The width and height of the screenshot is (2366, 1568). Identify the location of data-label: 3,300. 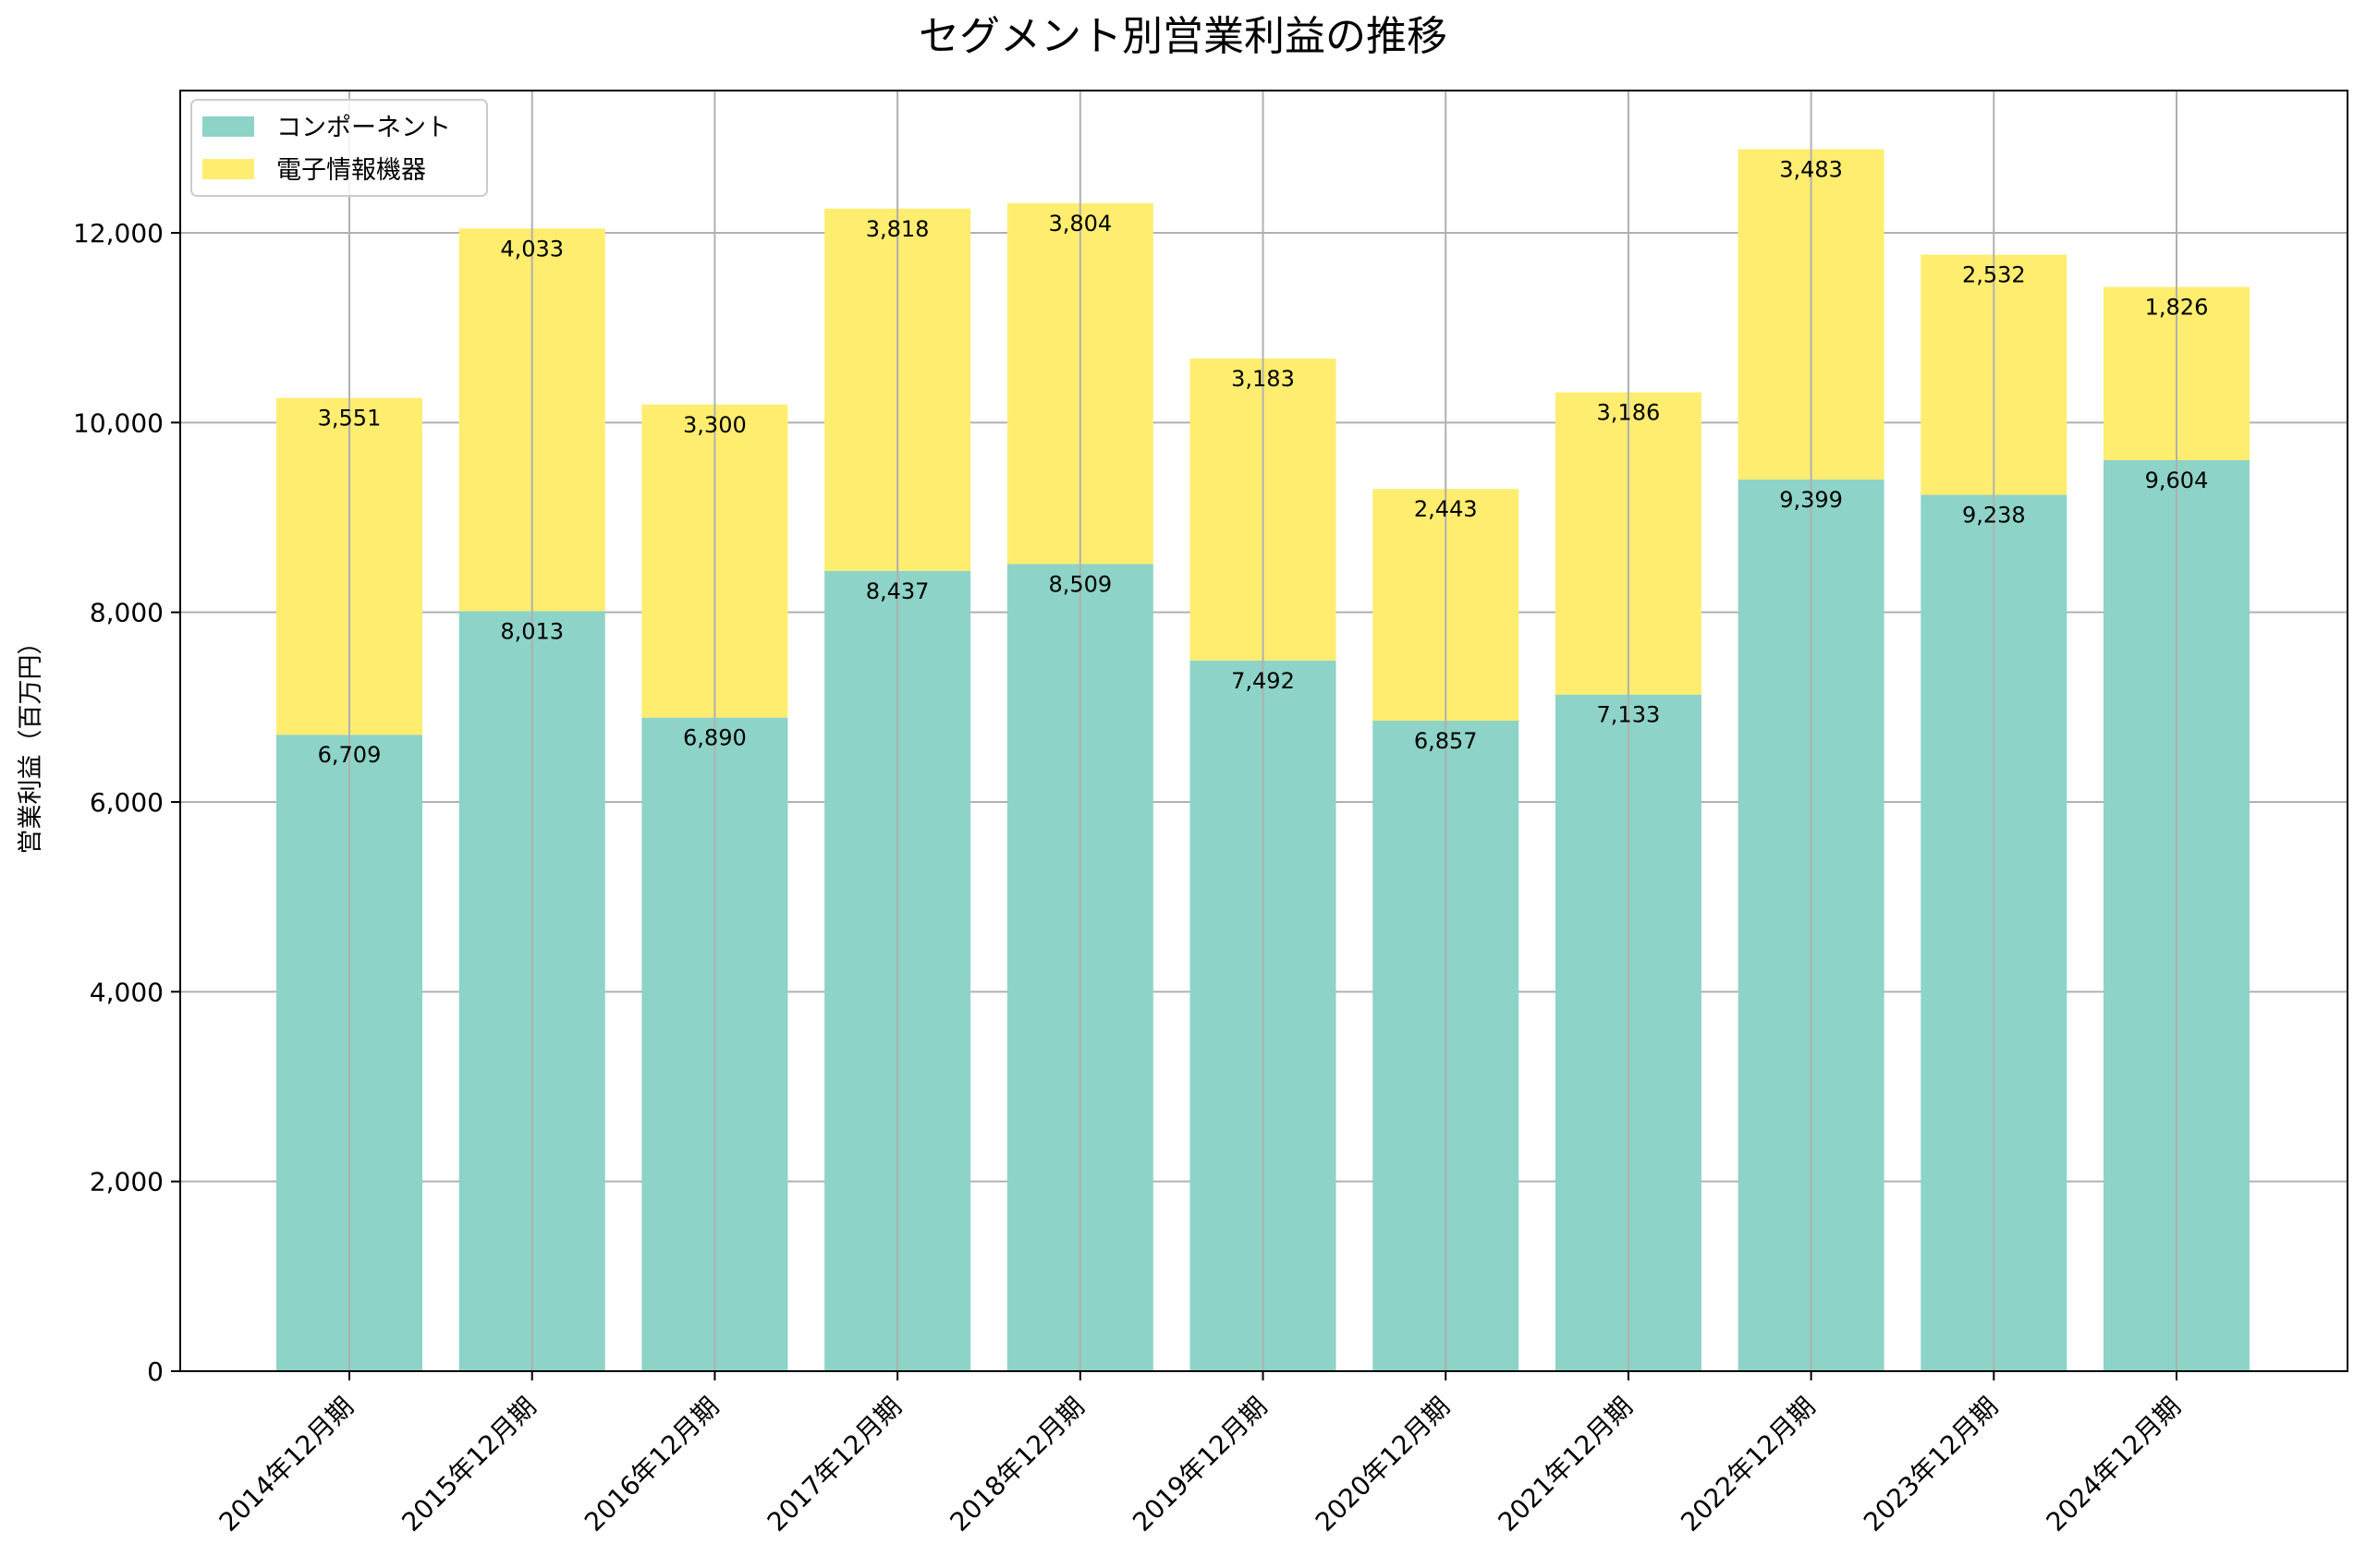
(715, 425).